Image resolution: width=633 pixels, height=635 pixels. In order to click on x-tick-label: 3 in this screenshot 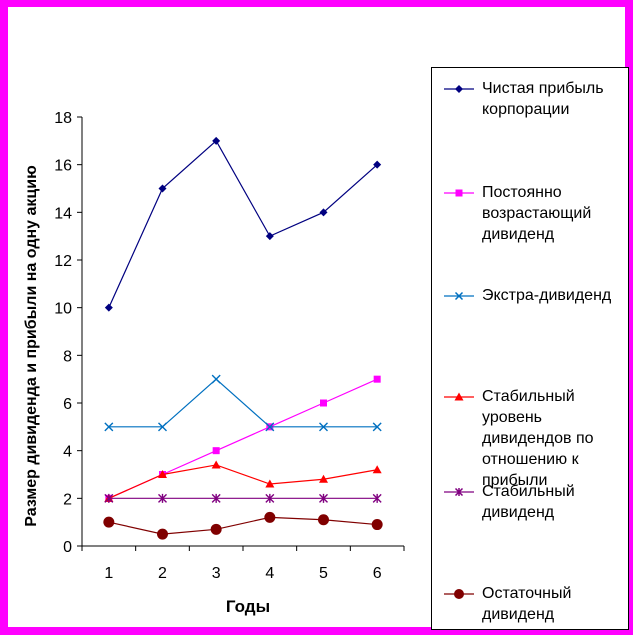, I will do `click(216, 573)`.